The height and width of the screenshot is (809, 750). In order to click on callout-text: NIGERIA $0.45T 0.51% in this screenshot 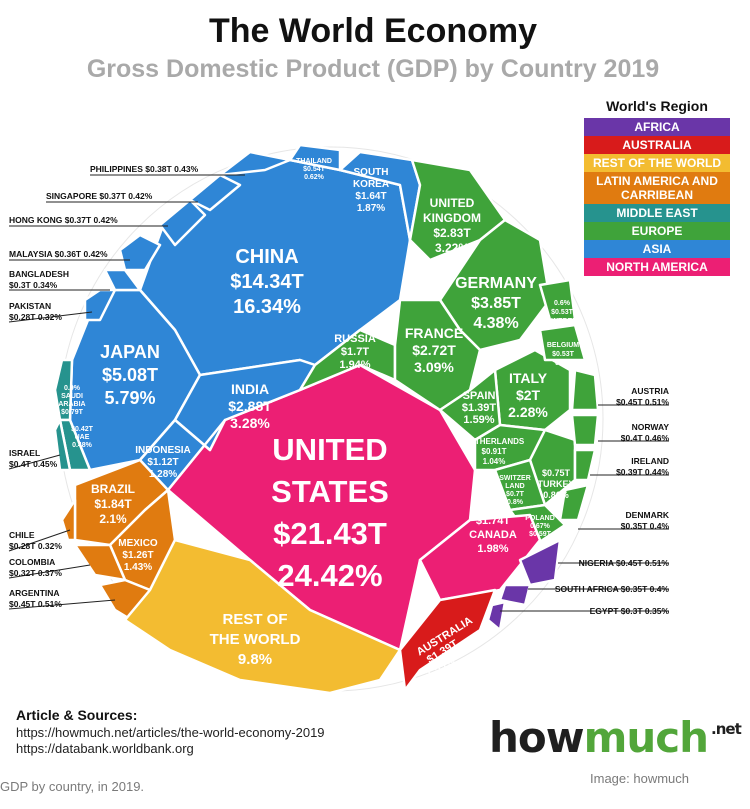, I will do `click(624, 563)`.